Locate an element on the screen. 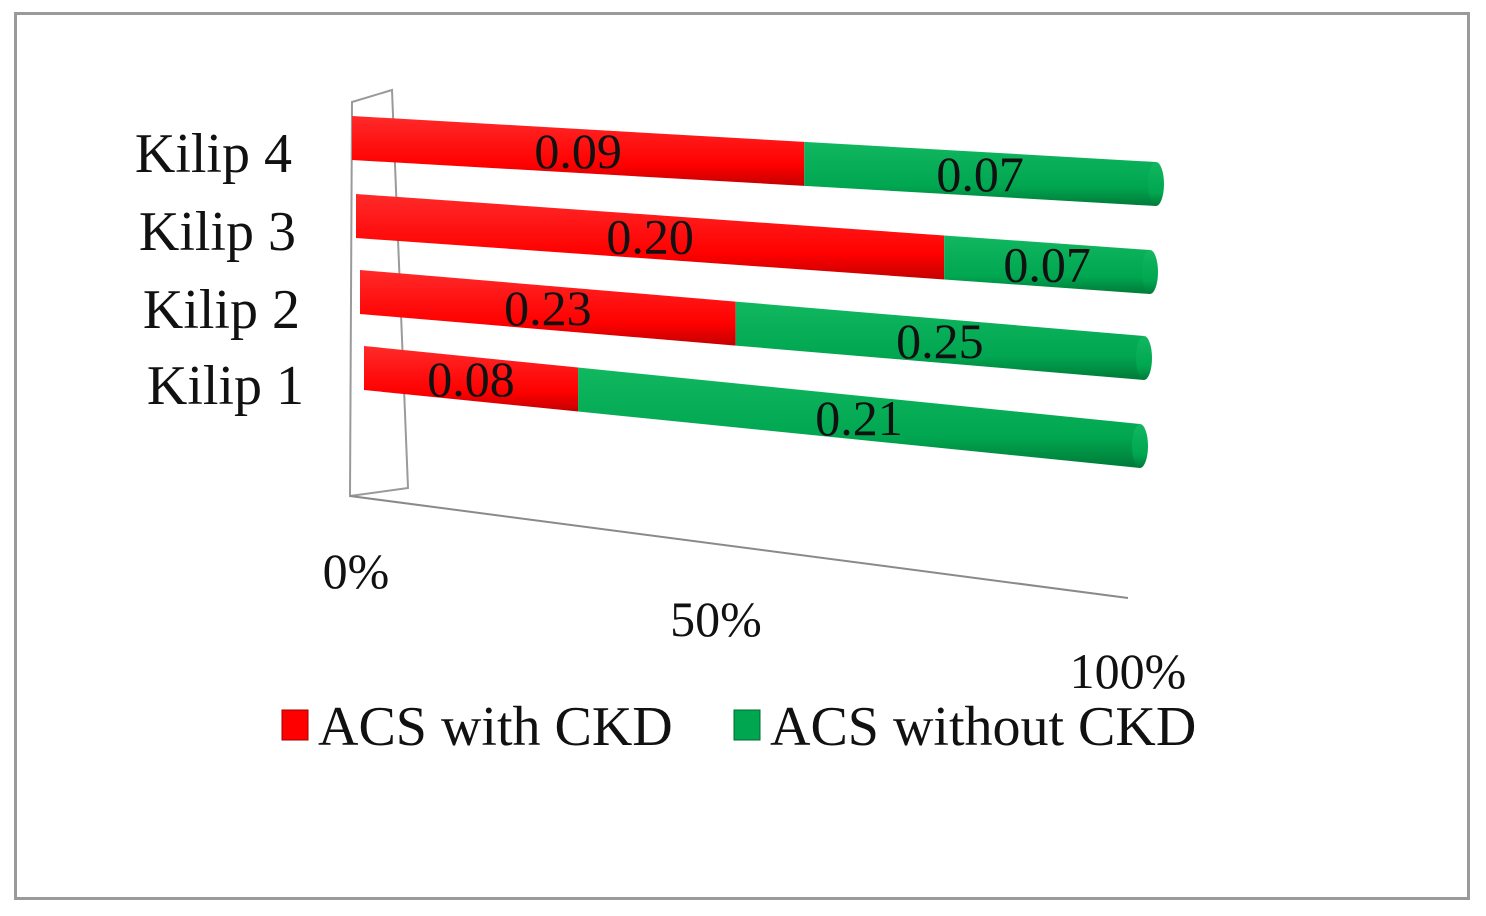  category-label: Kilip 4 is located at coordinates (213, 154).